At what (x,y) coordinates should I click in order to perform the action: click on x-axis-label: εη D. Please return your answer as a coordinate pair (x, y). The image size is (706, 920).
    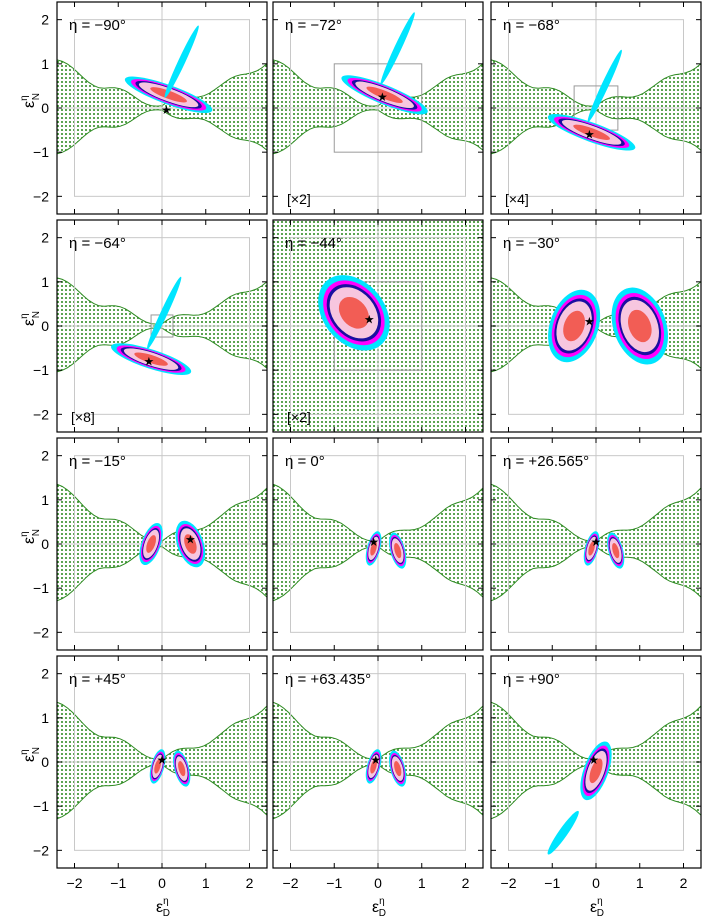
    Looking at the image, I should click on (379, 907).